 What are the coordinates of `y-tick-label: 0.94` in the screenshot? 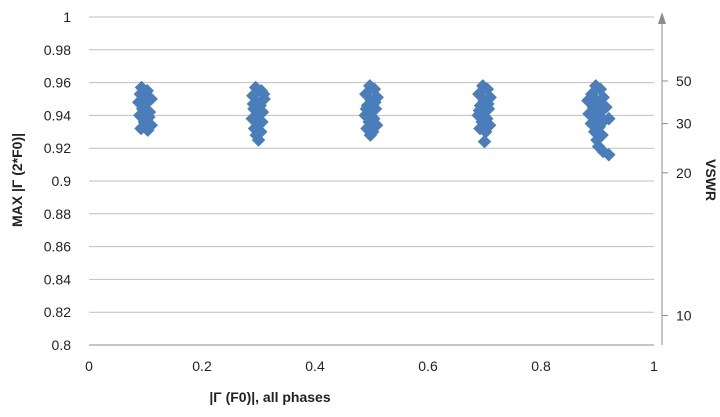 It's located at (57, 115).